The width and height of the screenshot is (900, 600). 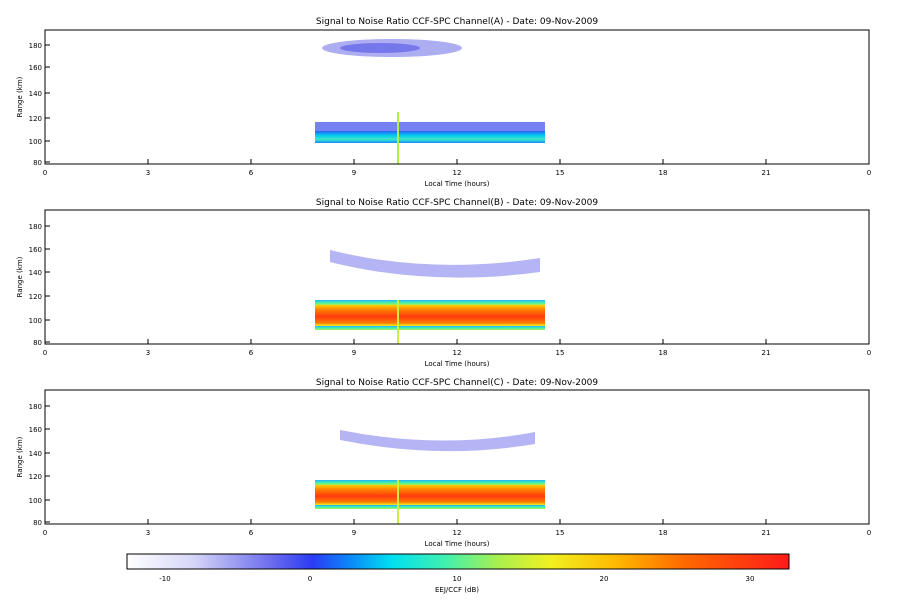 What do you see at coordinates (457, 364) in the screenshot?
I see `panel-b-xlabel: Local Time (hours)` at bounding box center [457, 364].